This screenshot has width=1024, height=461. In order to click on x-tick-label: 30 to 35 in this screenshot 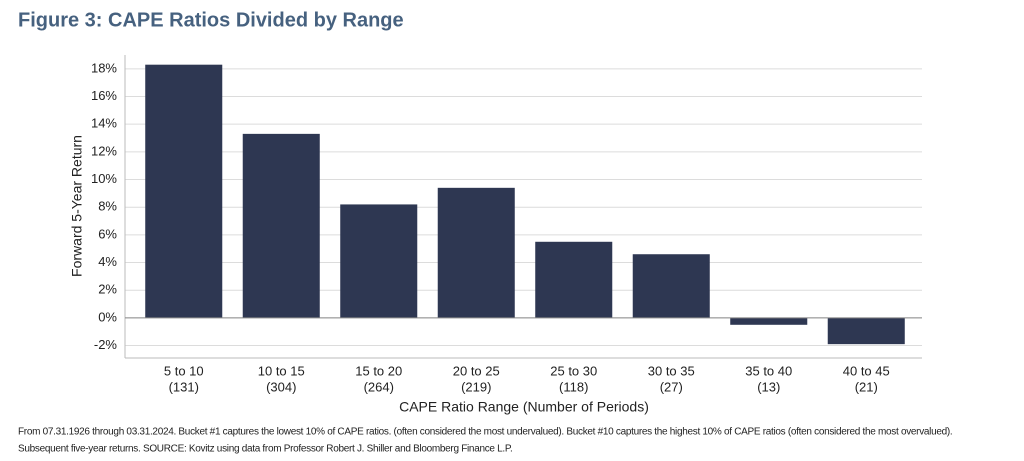, I will do `click(671, 370)`.